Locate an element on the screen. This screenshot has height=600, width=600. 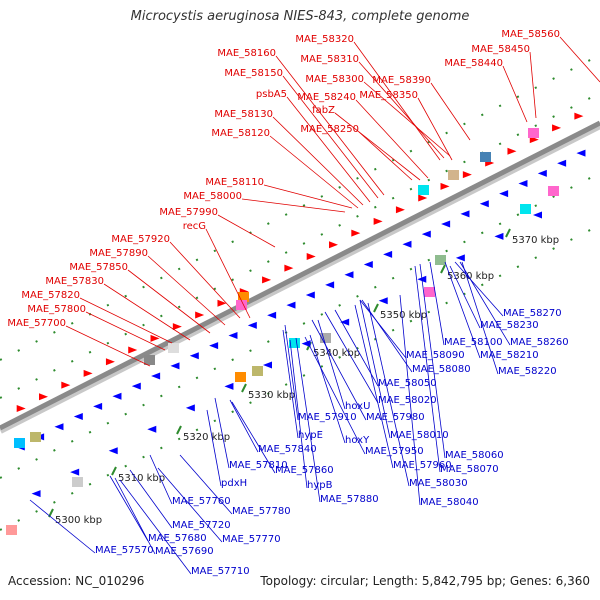
reverse-gene-label: MAE_58070 is located at coordinates (456, 370).